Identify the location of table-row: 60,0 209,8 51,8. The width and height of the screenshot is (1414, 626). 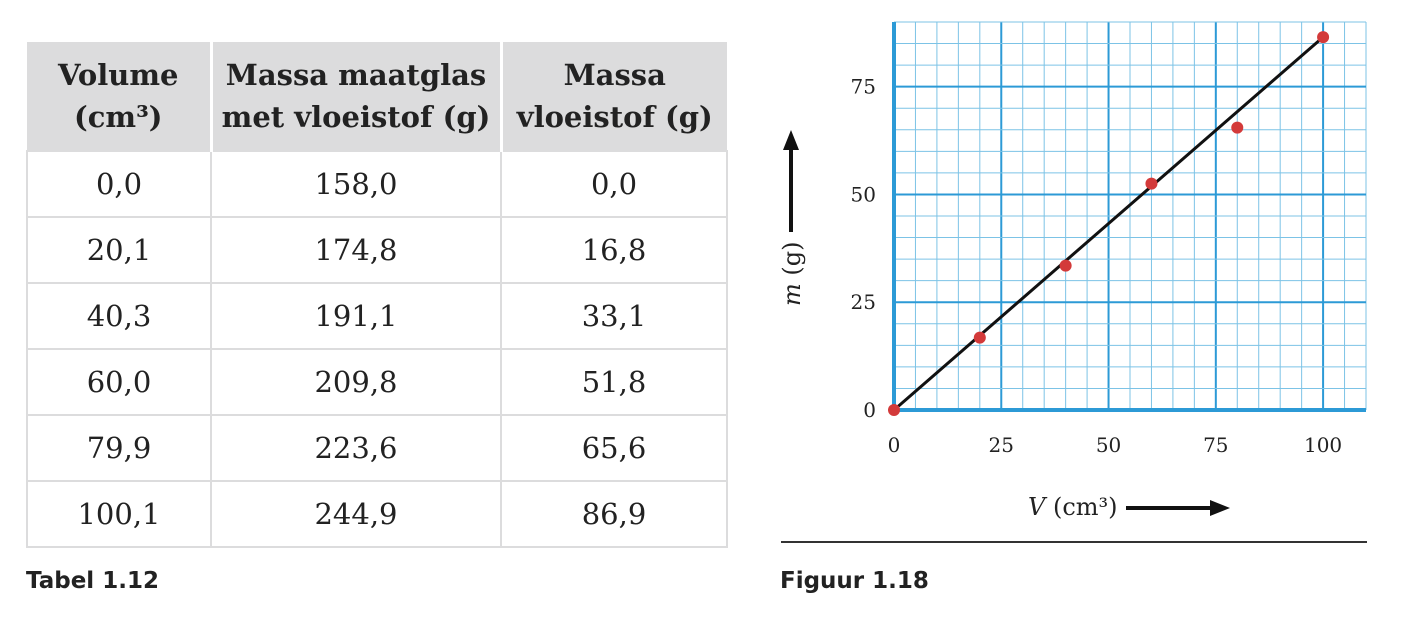
(377, 382).